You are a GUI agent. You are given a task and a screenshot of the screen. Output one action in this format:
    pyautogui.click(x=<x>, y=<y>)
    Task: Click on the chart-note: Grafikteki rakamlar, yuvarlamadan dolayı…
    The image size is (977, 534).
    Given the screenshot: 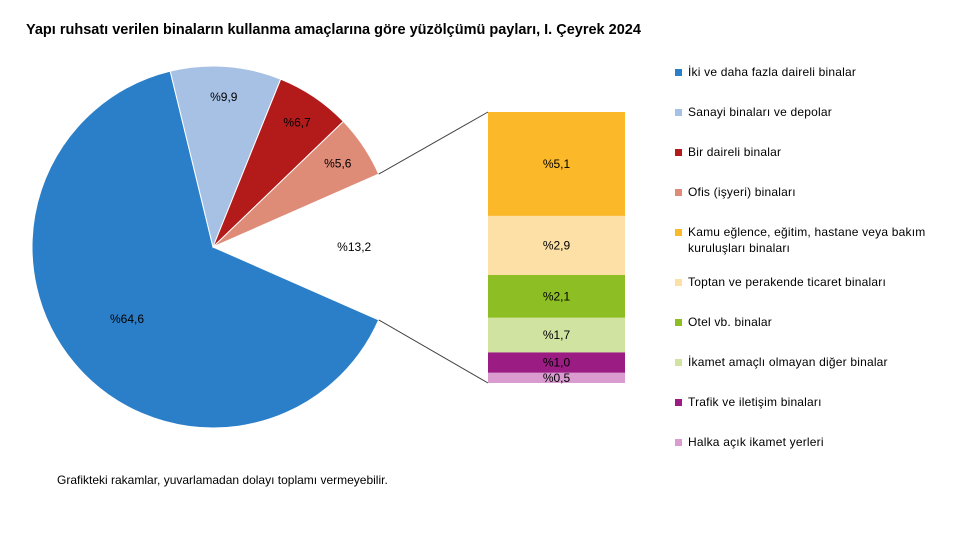 What is the action you would take?
    pyautogui.click(x=222, y=480)
    